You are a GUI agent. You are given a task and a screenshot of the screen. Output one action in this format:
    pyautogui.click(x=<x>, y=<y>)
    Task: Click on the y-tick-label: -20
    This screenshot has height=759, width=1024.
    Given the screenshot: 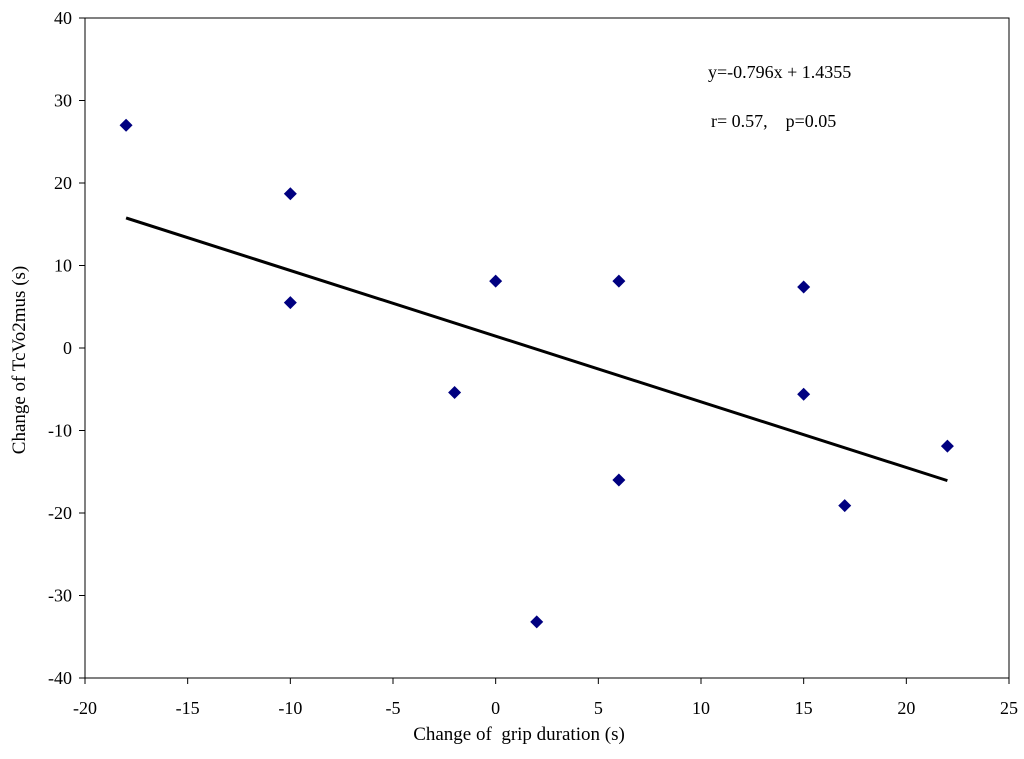 What is the action you would take?
    pyautogui.click(x=60, y=513)
    